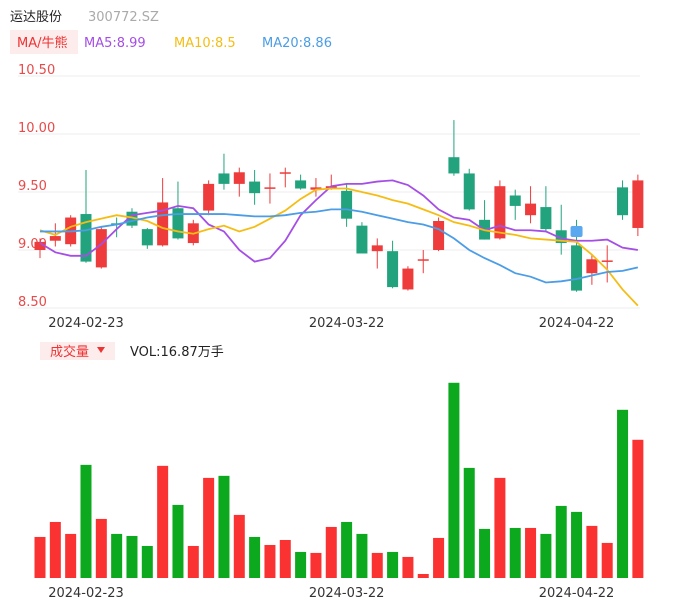 The height and width of the screenshot is (606, 686). Describe the element at coordinates (101, 350) in the screenshot. I see `dropdown-arrow` at that location.